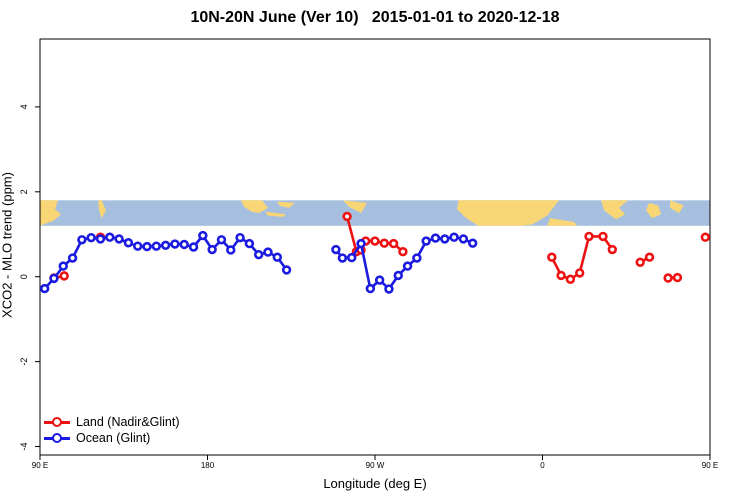  What do you see at coordinates (24, 276) in the screenshot?
I see `y-tick-label-0: 0` at bounding box center [24, 276].